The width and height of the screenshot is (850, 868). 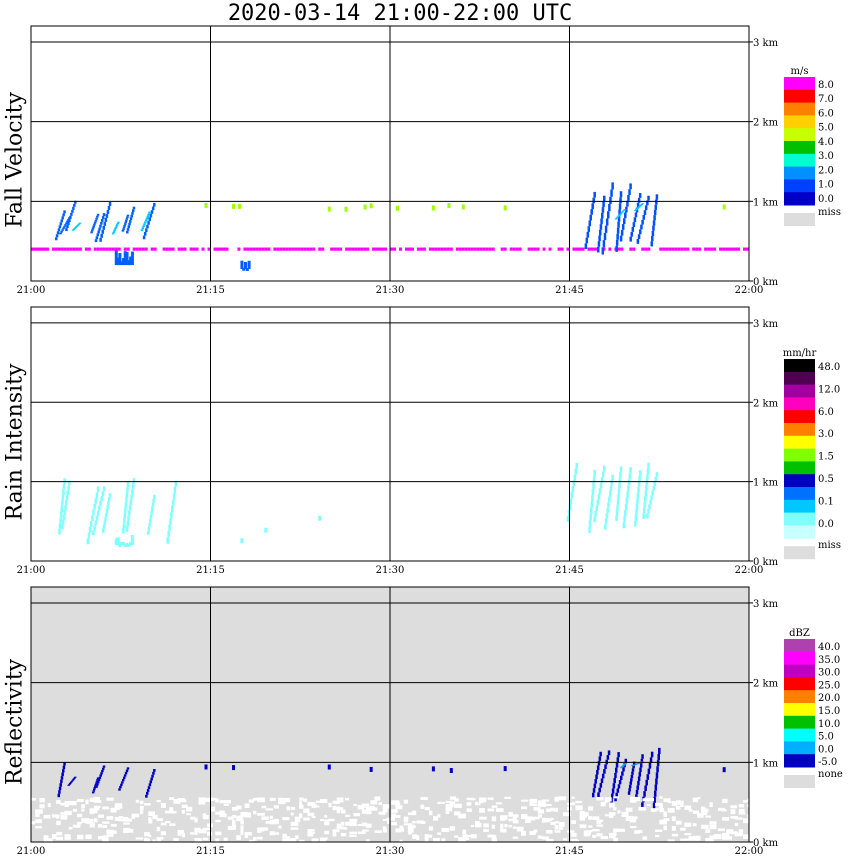 What do you see at coordinates (829, 724) in the screenshot?
I see `colorbar-label: 10.0` at bounding box center [829, 724].